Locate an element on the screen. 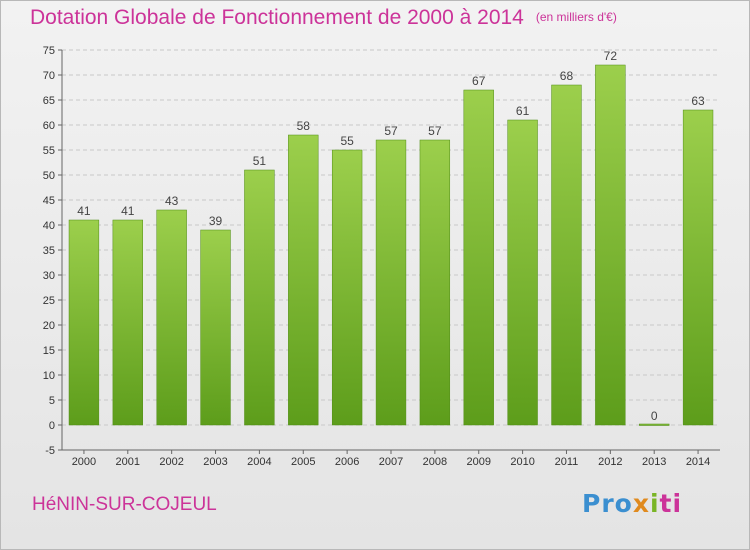  y-tick-label: 30 is located at coordinates (49, 276).